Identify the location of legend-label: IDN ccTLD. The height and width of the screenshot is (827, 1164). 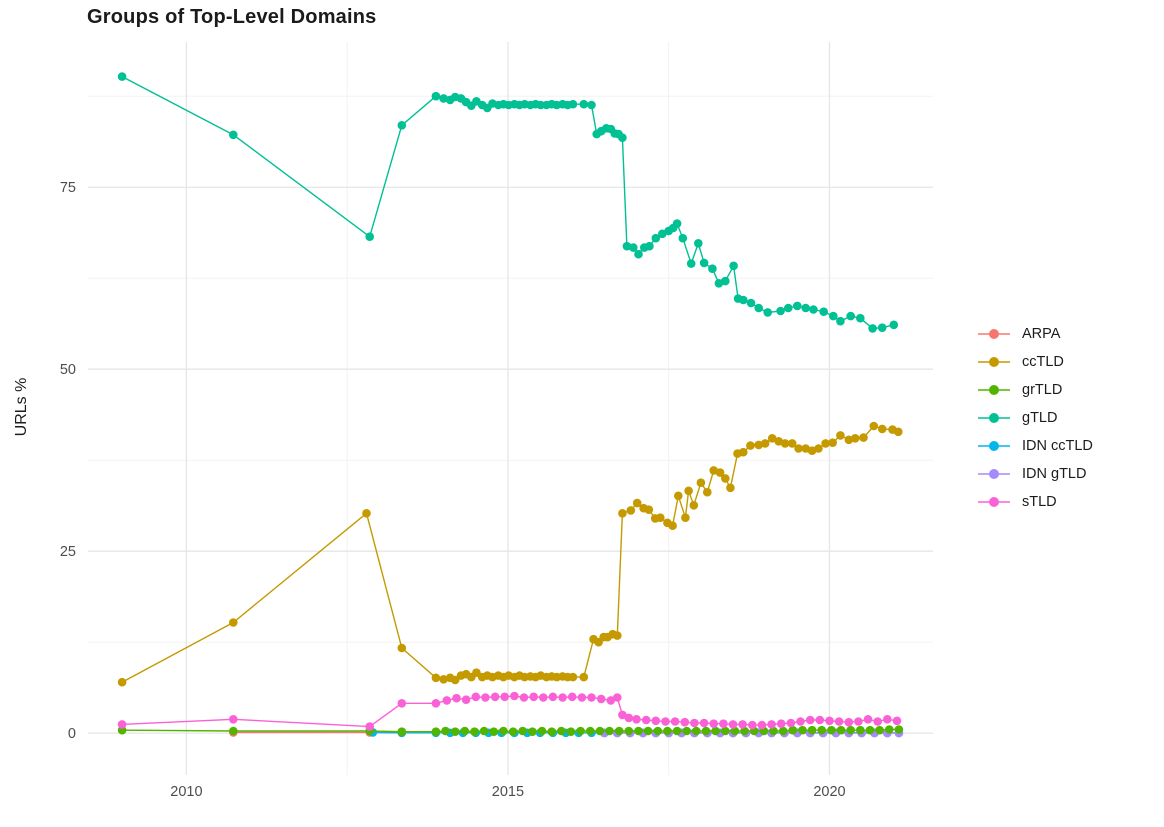
(1057, 446).